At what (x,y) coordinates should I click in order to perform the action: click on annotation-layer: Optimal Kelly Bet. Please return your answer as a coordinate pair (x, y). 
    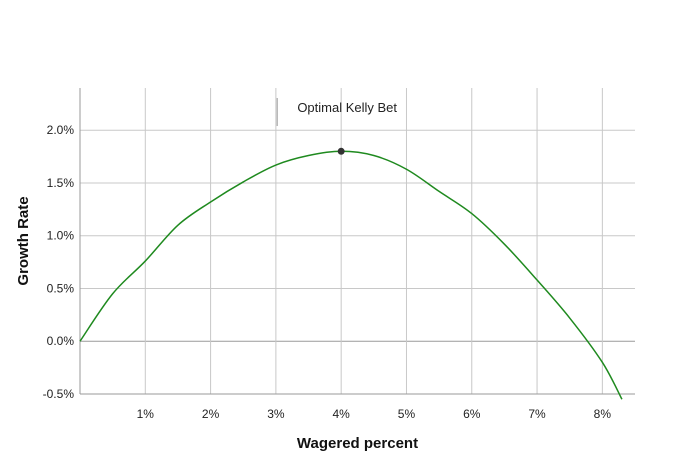
    Looking at the image, I should click on (336, 126).